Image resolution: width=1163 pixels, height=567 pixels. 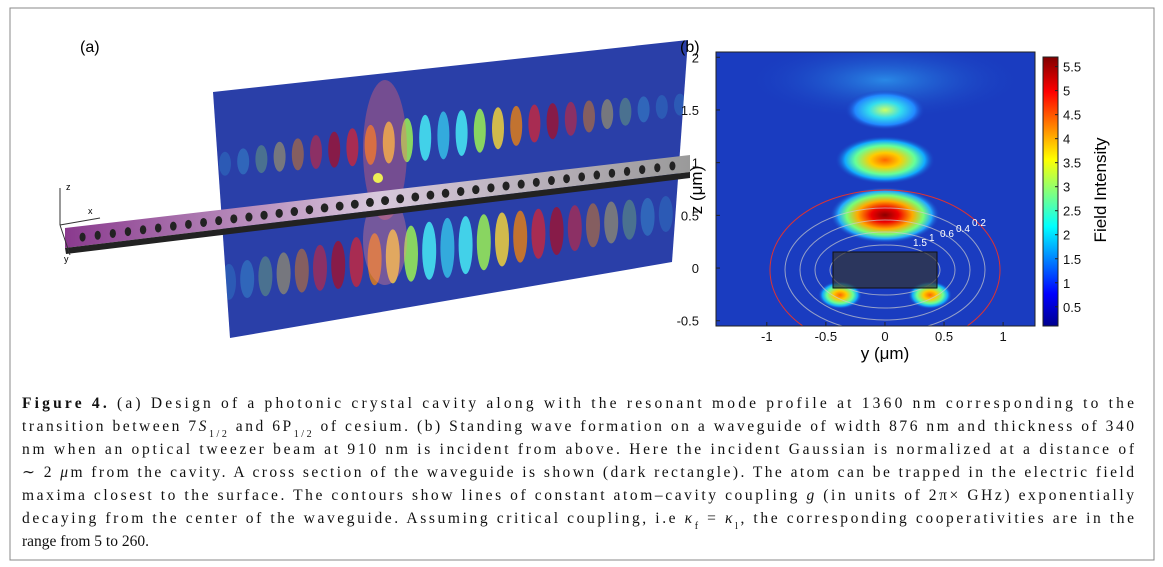 I want to click on contour-label: 0.2, so click(x=979, y=223).